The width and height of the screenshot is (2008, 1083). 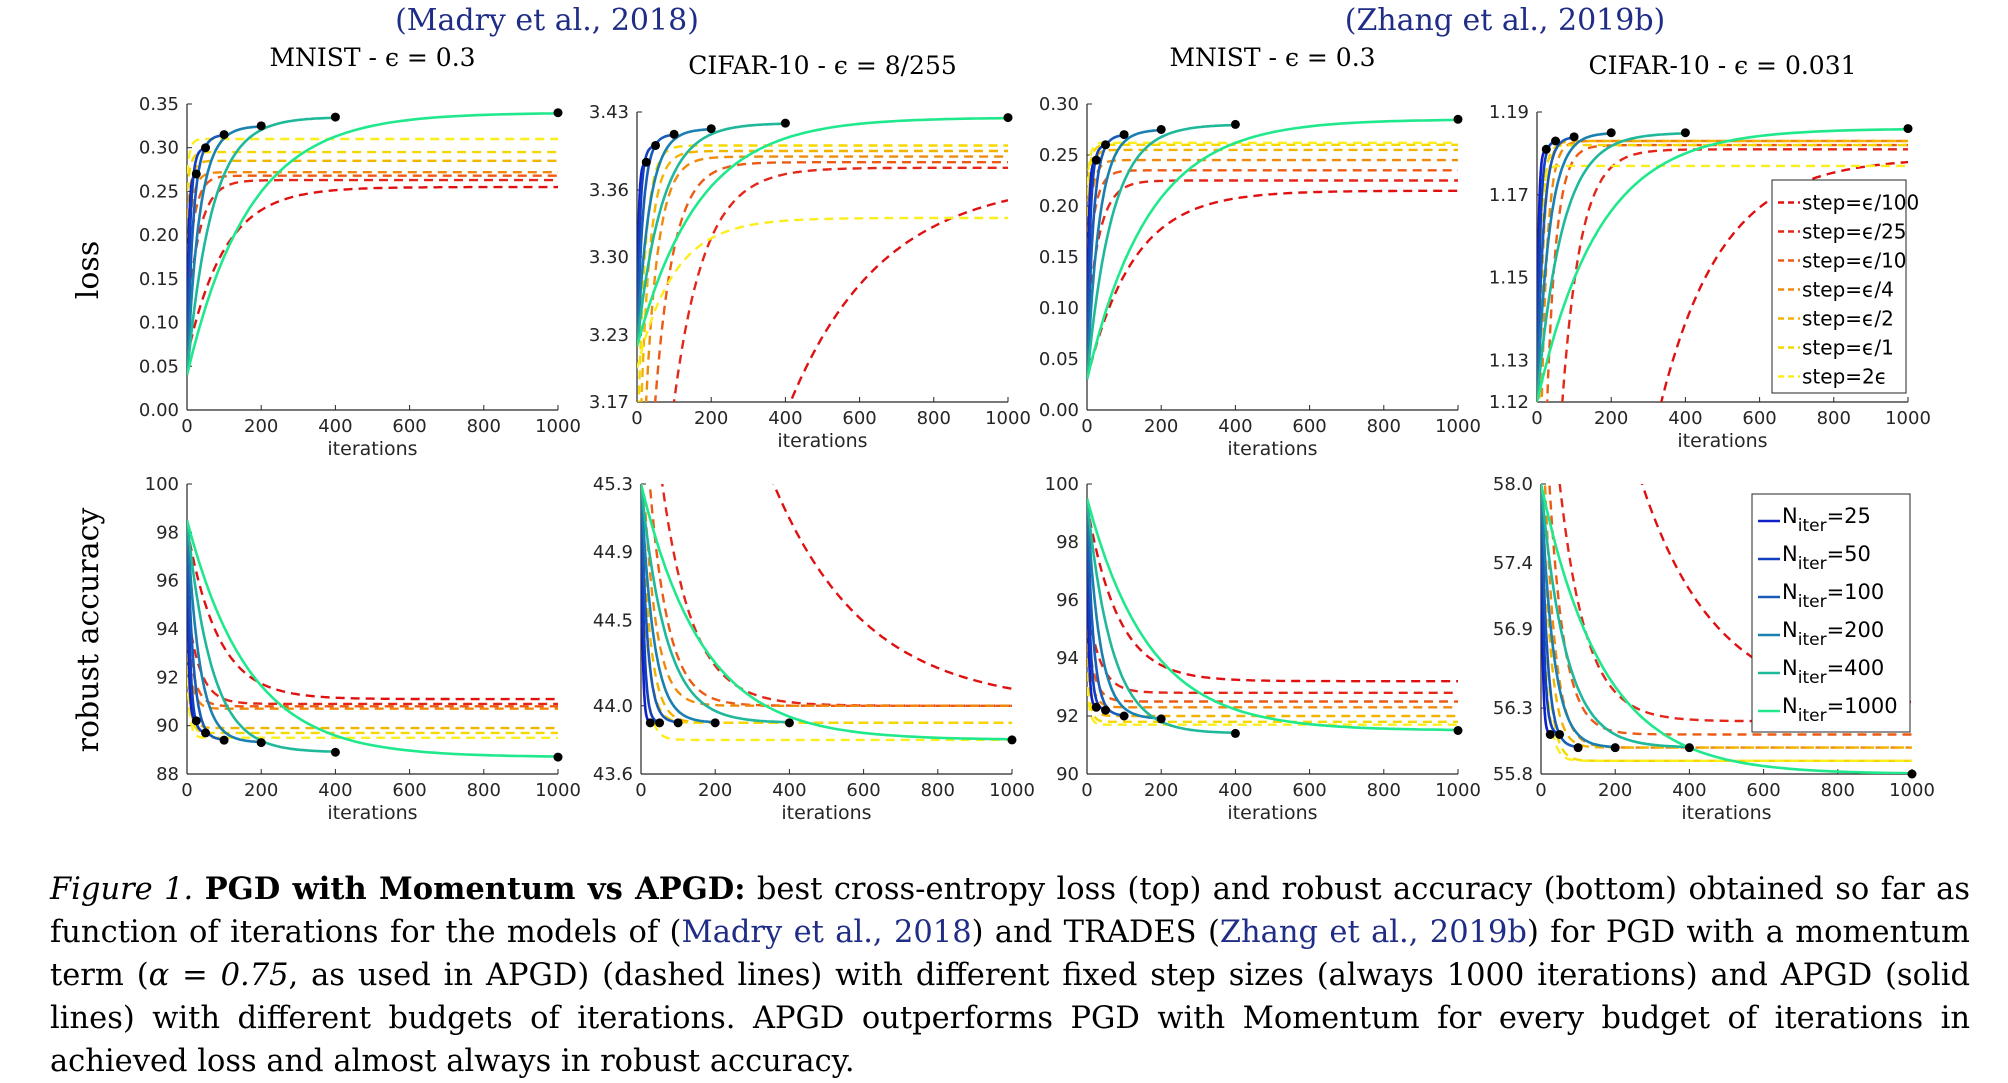 I want to click on caption-cite-madry: Madry et al., 2018, so click(x=826, y=932).